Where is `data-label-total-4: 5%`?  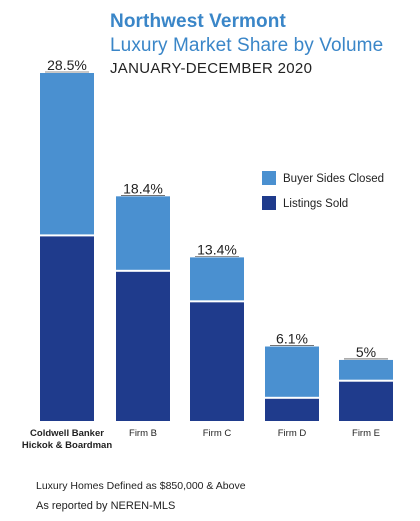 data-label-total-4: 5% is located at coordinates (366, 352).